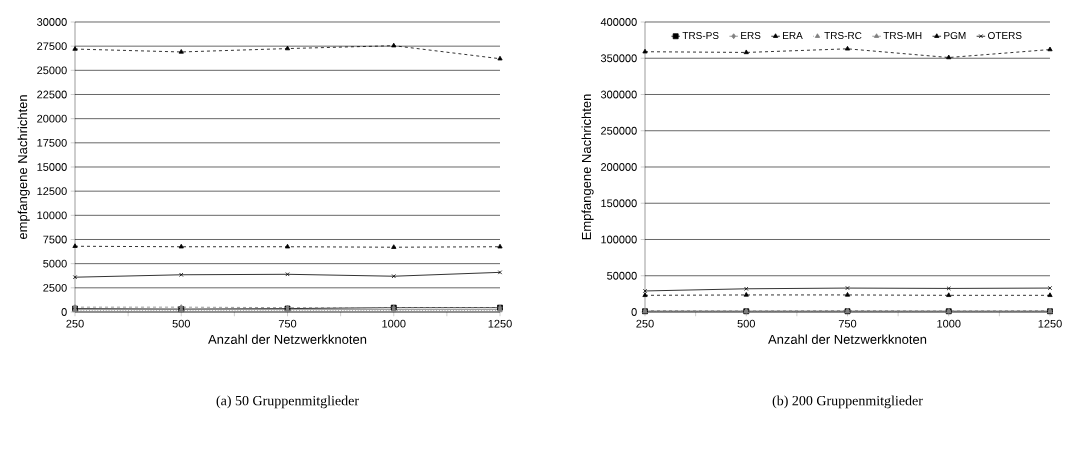 The image size is (1070, 457). I want to click on legend-label: TRS-PS, so click(700, 36).